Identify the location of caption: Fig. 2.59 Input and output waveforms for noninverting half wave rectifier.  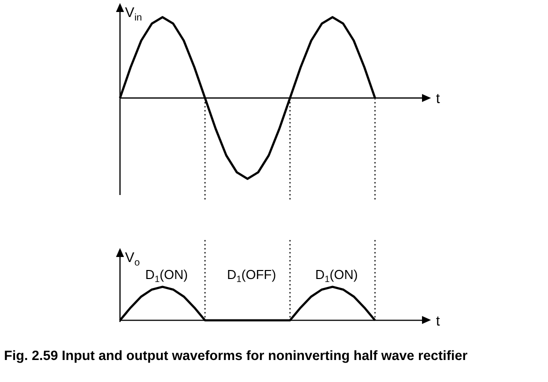
(236, 355).